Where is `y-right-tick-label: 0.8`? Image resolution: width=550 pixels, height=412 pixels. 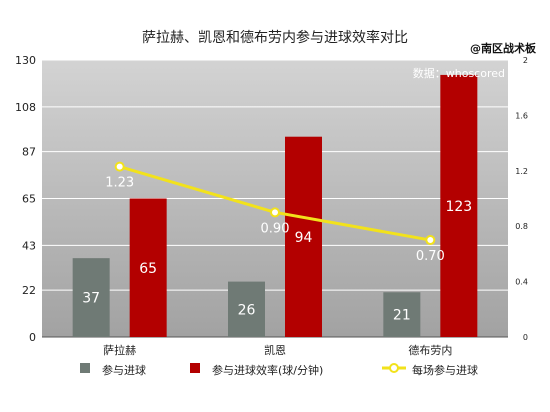 y-right-tick-label: 0.8 is located at coordinates (521, 226).